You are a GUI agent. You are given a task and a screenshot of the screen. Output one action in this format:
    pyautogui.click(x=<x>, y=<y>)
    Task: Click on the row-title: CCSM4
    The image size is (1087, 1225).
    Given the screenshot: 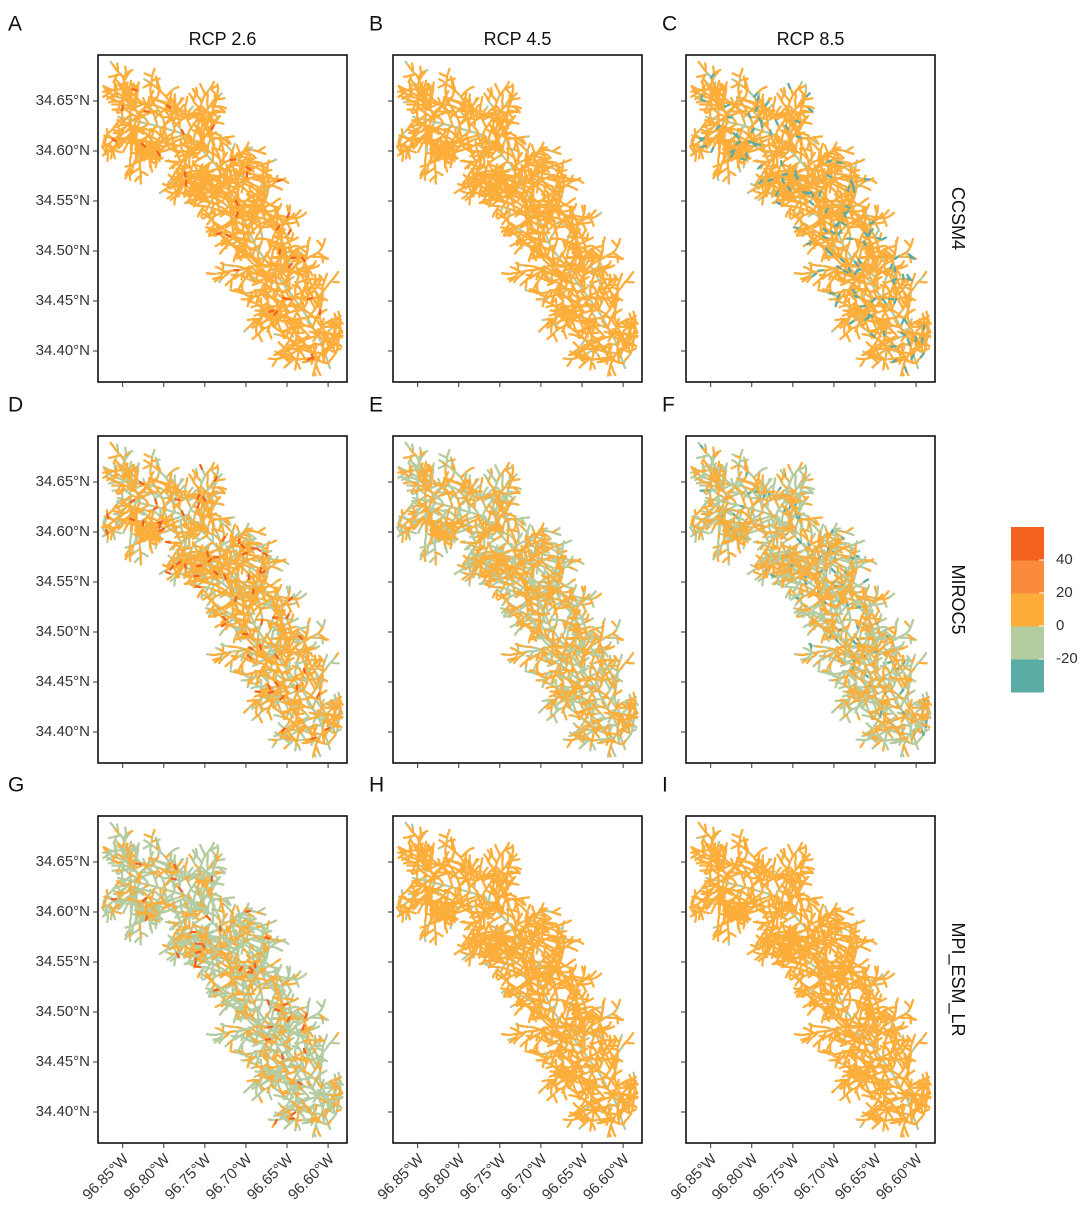 What is the action you would take?
    pyautogui.click(x=958, y=218)
    